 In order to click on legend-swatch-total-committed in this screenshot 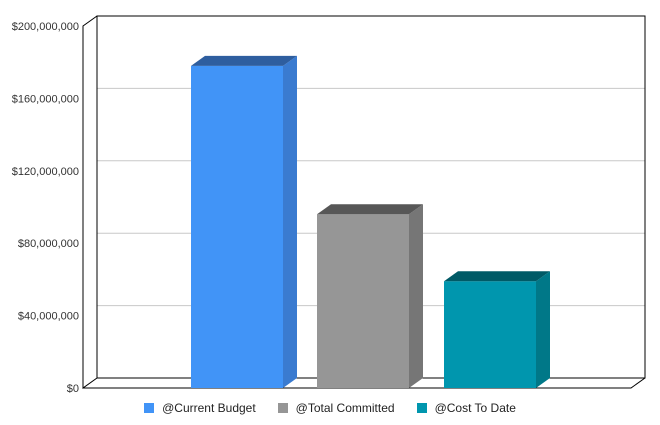, I will do `click(282, 408)`.